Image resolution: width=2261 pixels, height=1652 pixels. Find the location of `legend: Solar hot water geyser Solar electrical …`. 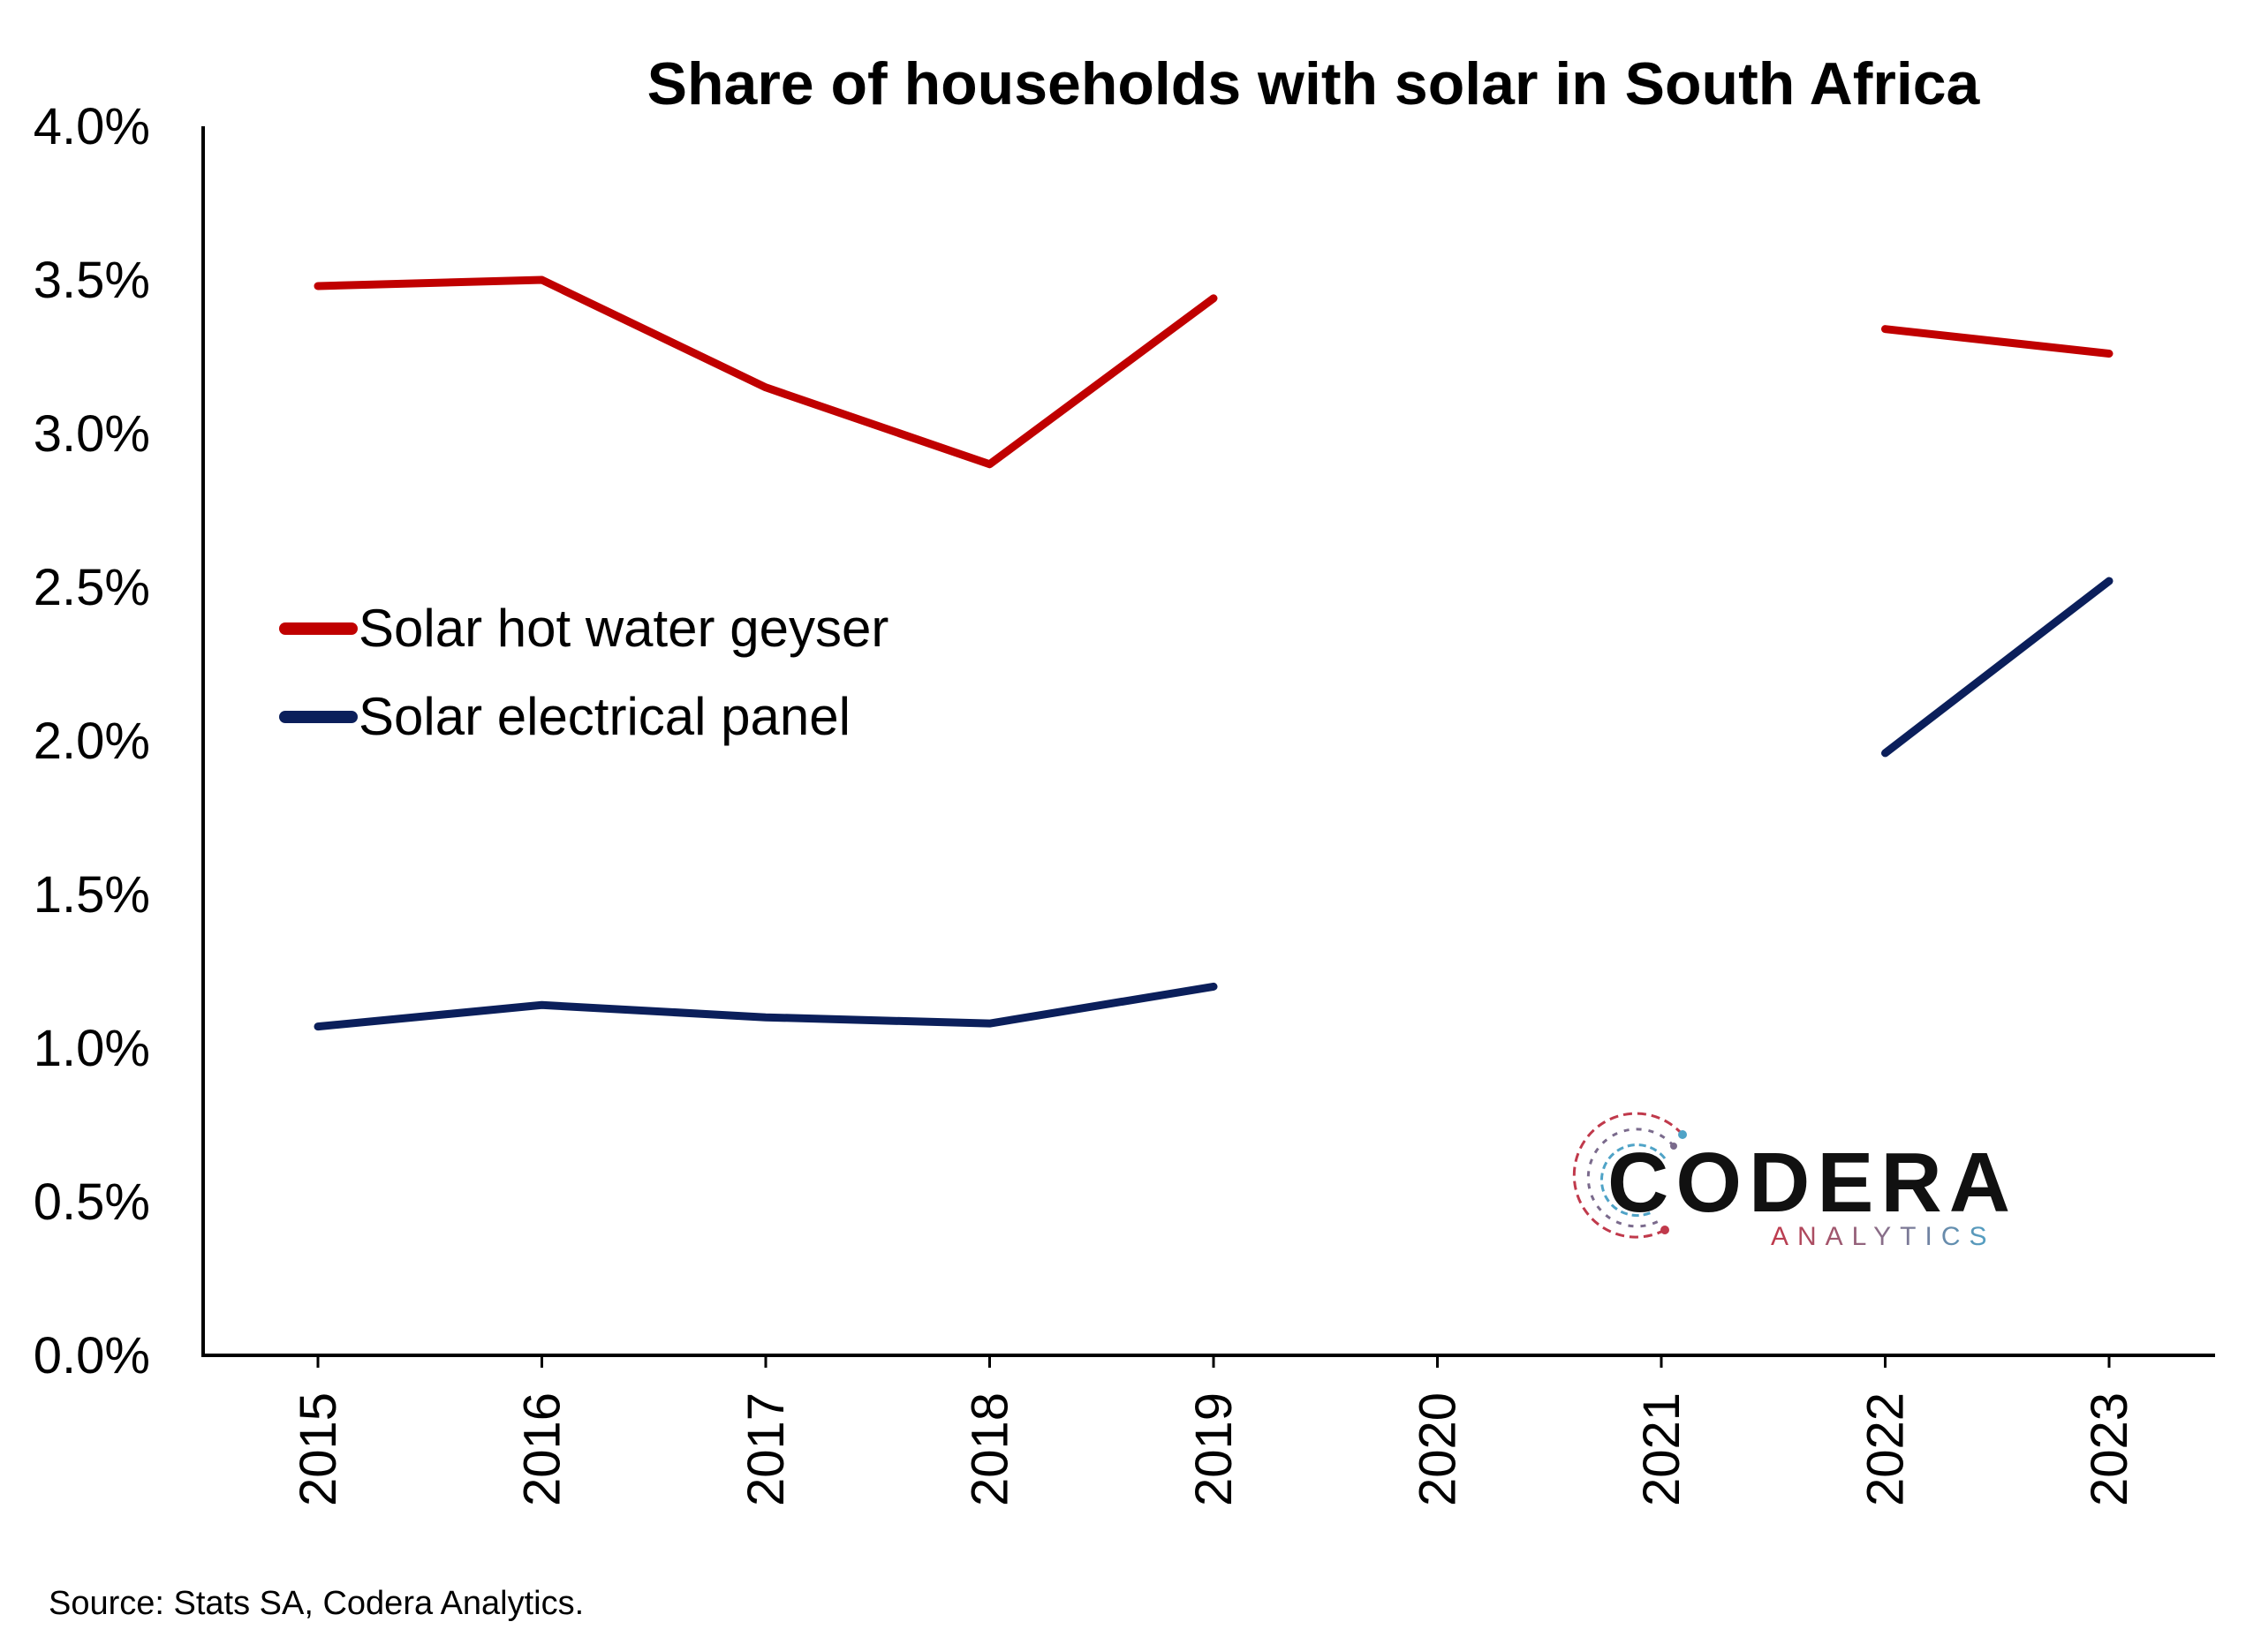

legend: Solar hot water geyser Solar electrical … is located at coordinates (584, 672).